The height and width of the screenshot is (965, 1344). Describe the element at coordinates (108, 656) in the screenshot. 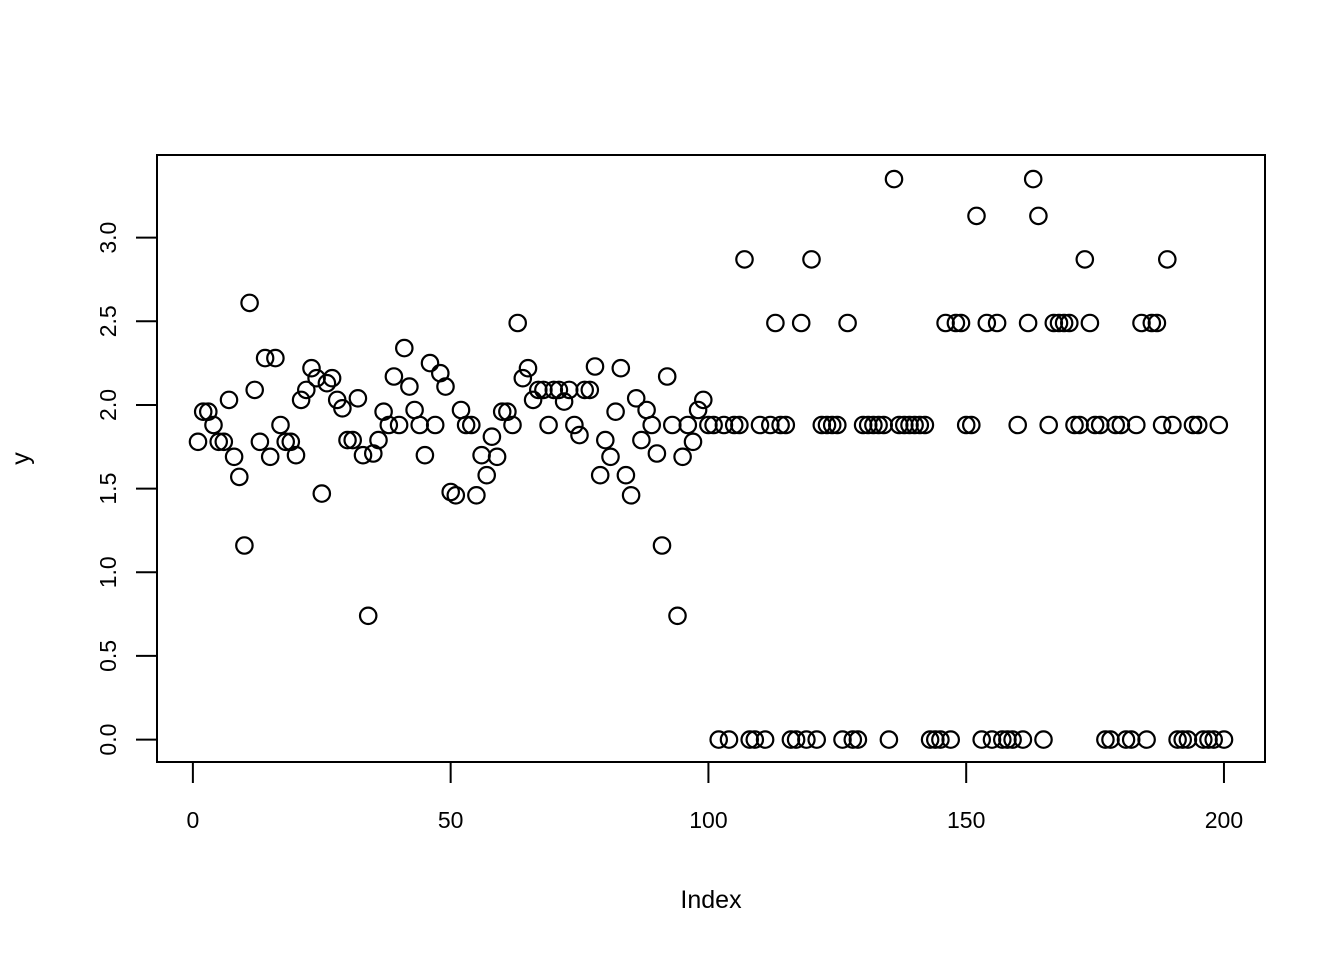

I see `y-tick-label: 0.5` at that location.